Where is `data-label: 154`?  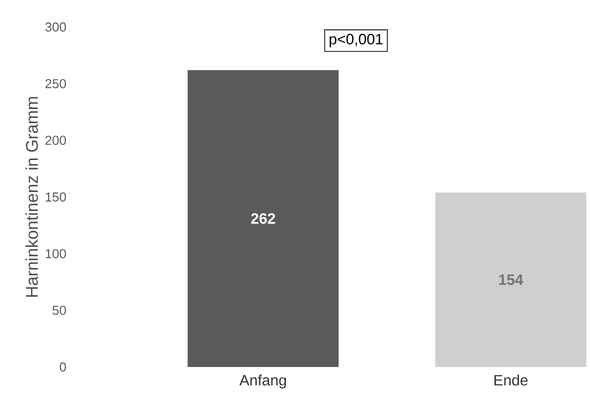 data-label: 154 is located at coordinates (511, 279).